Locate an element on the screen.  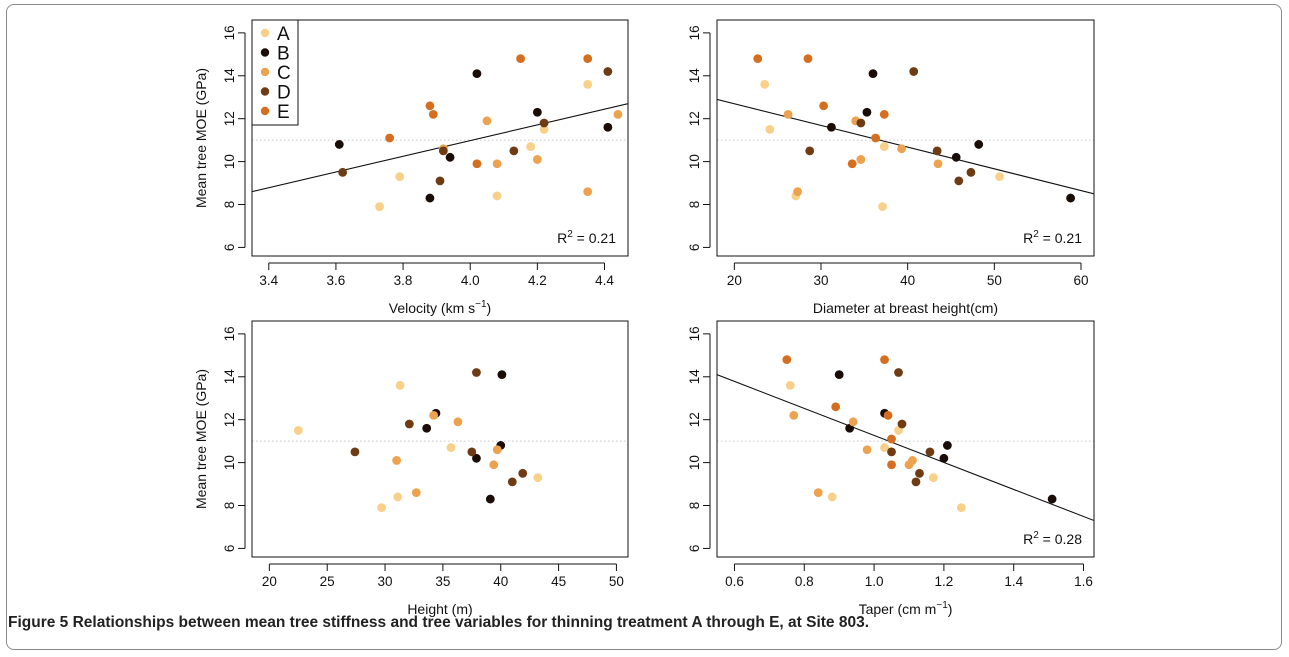
x-tick-label: 3.8 is located at coordinates (403, 280).